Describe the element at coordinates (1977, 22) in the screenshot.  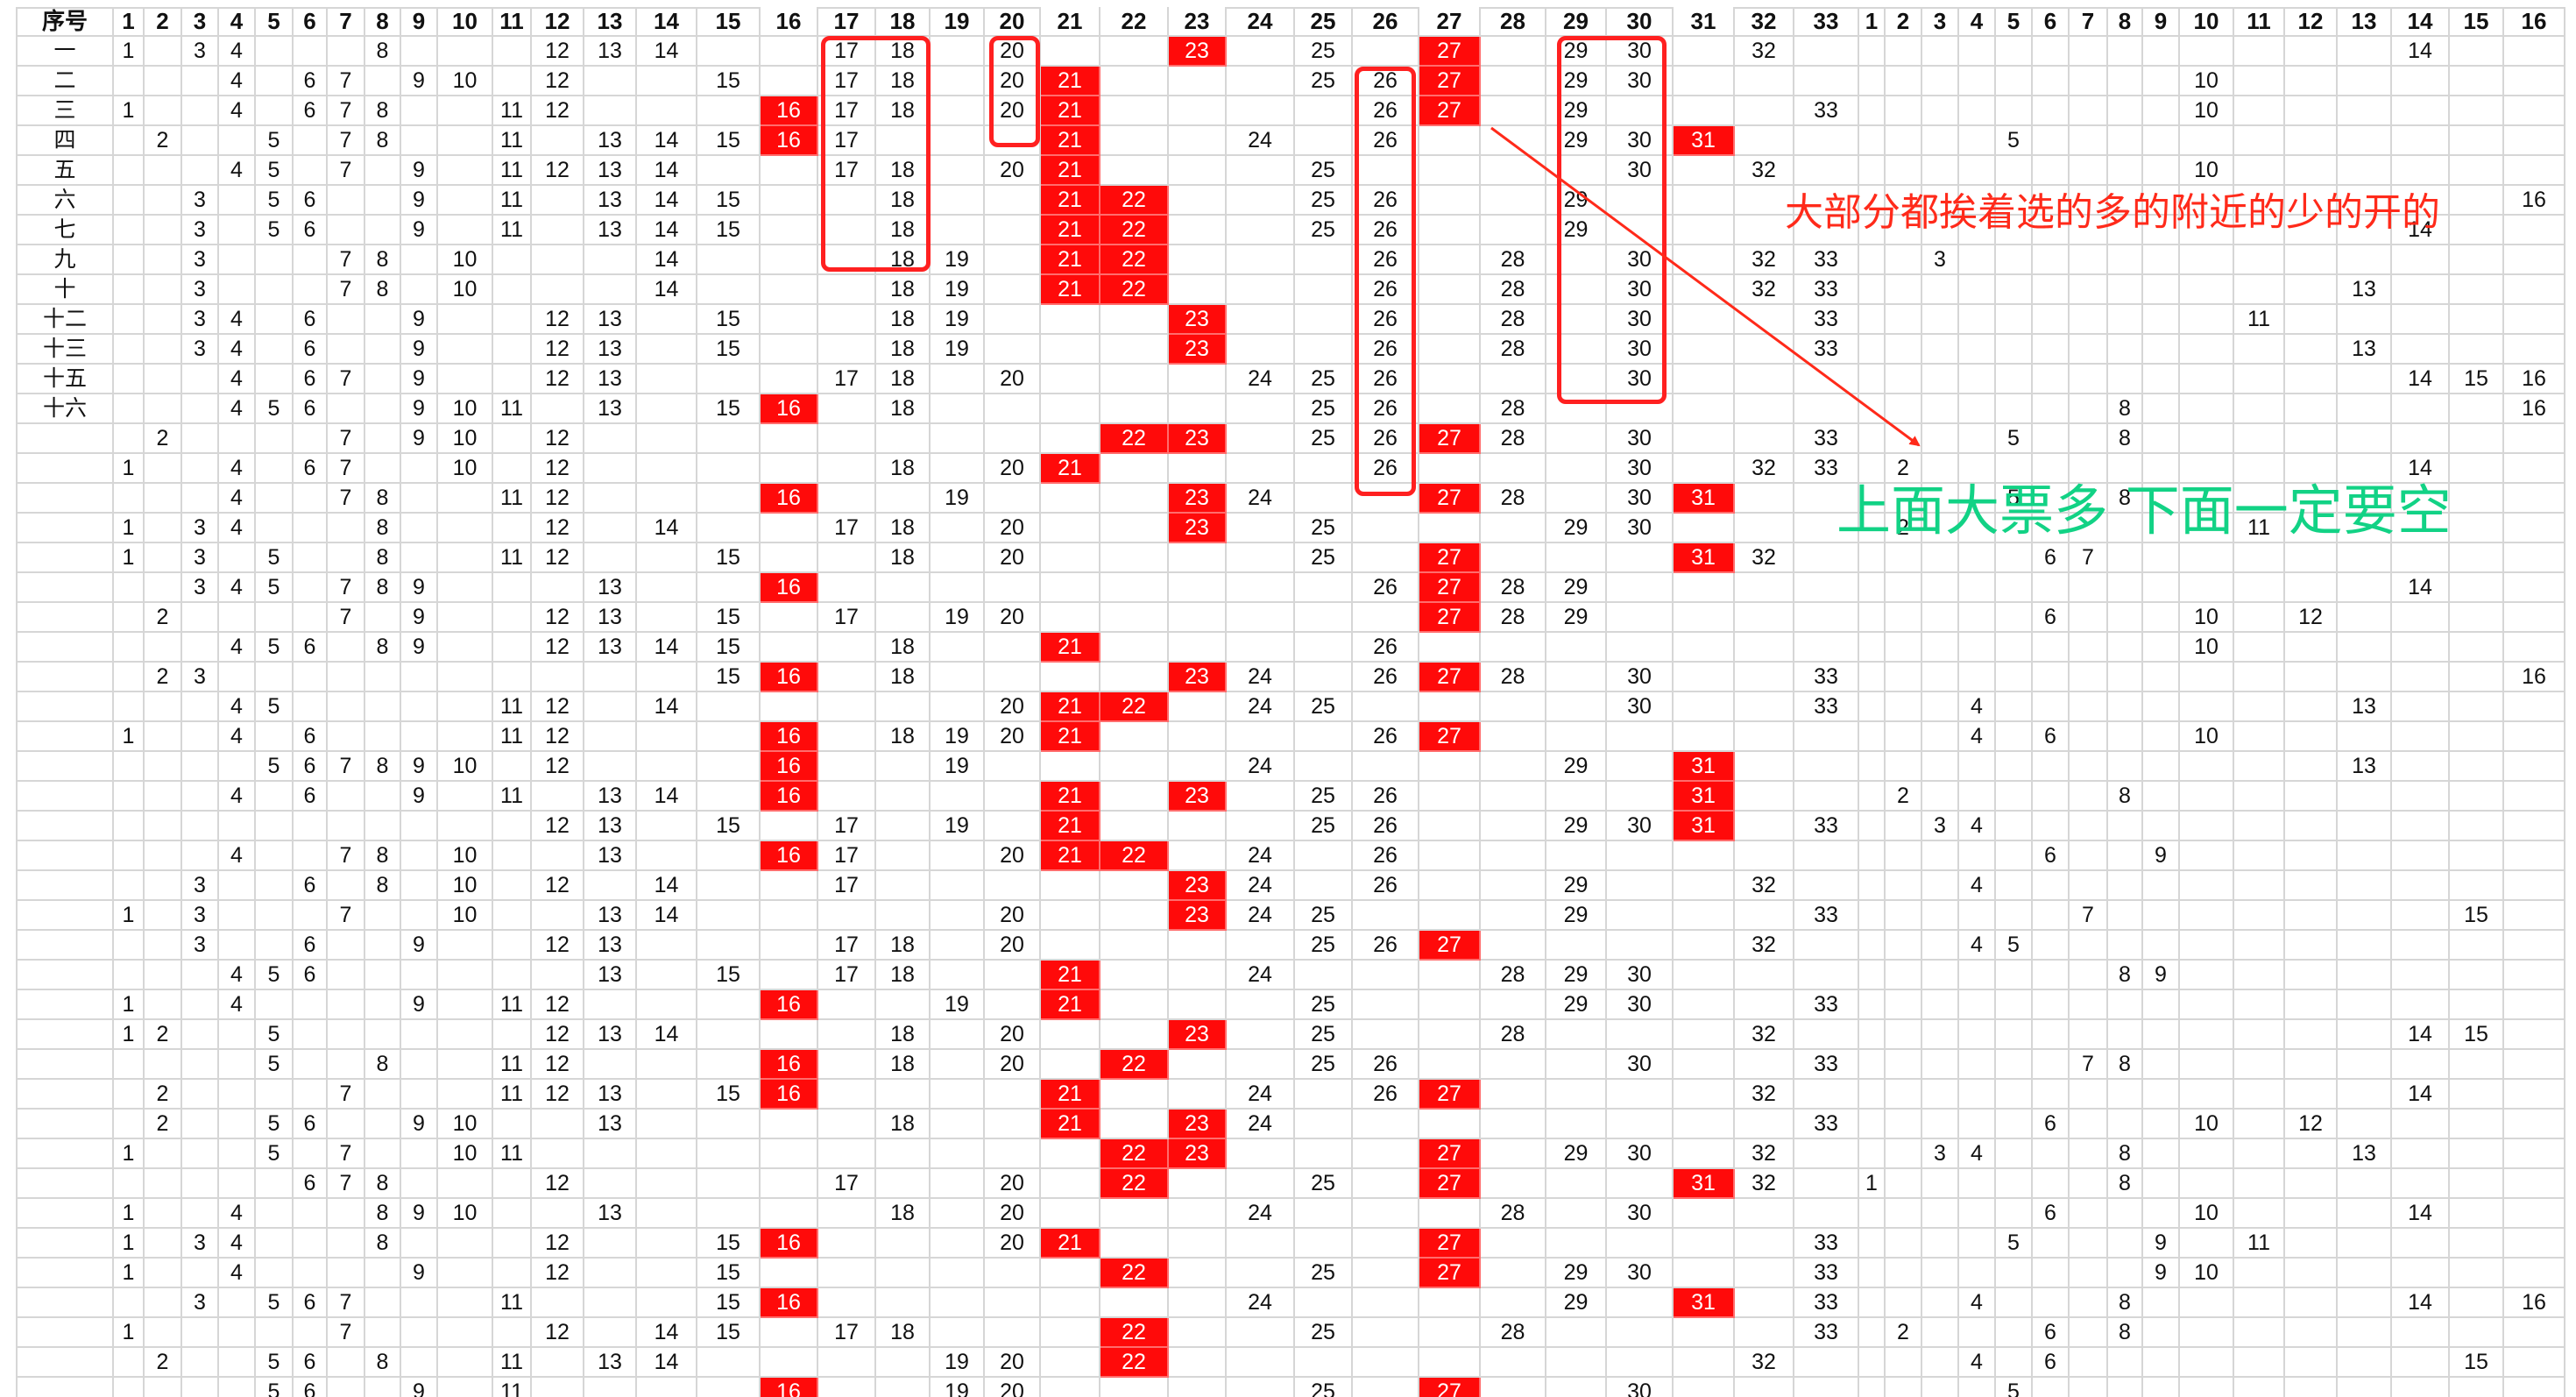
I see `header-cell: 4` at that location.